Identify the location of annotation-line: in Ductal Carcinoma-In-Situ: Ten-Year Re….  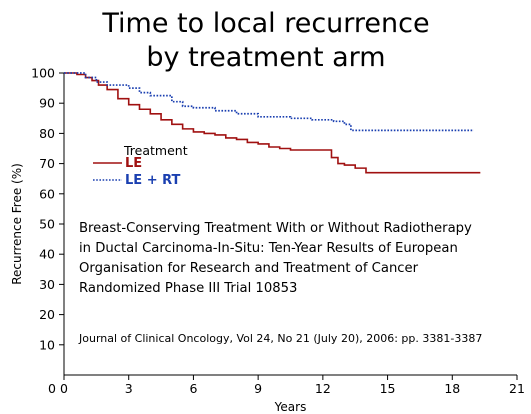
(268, 248).